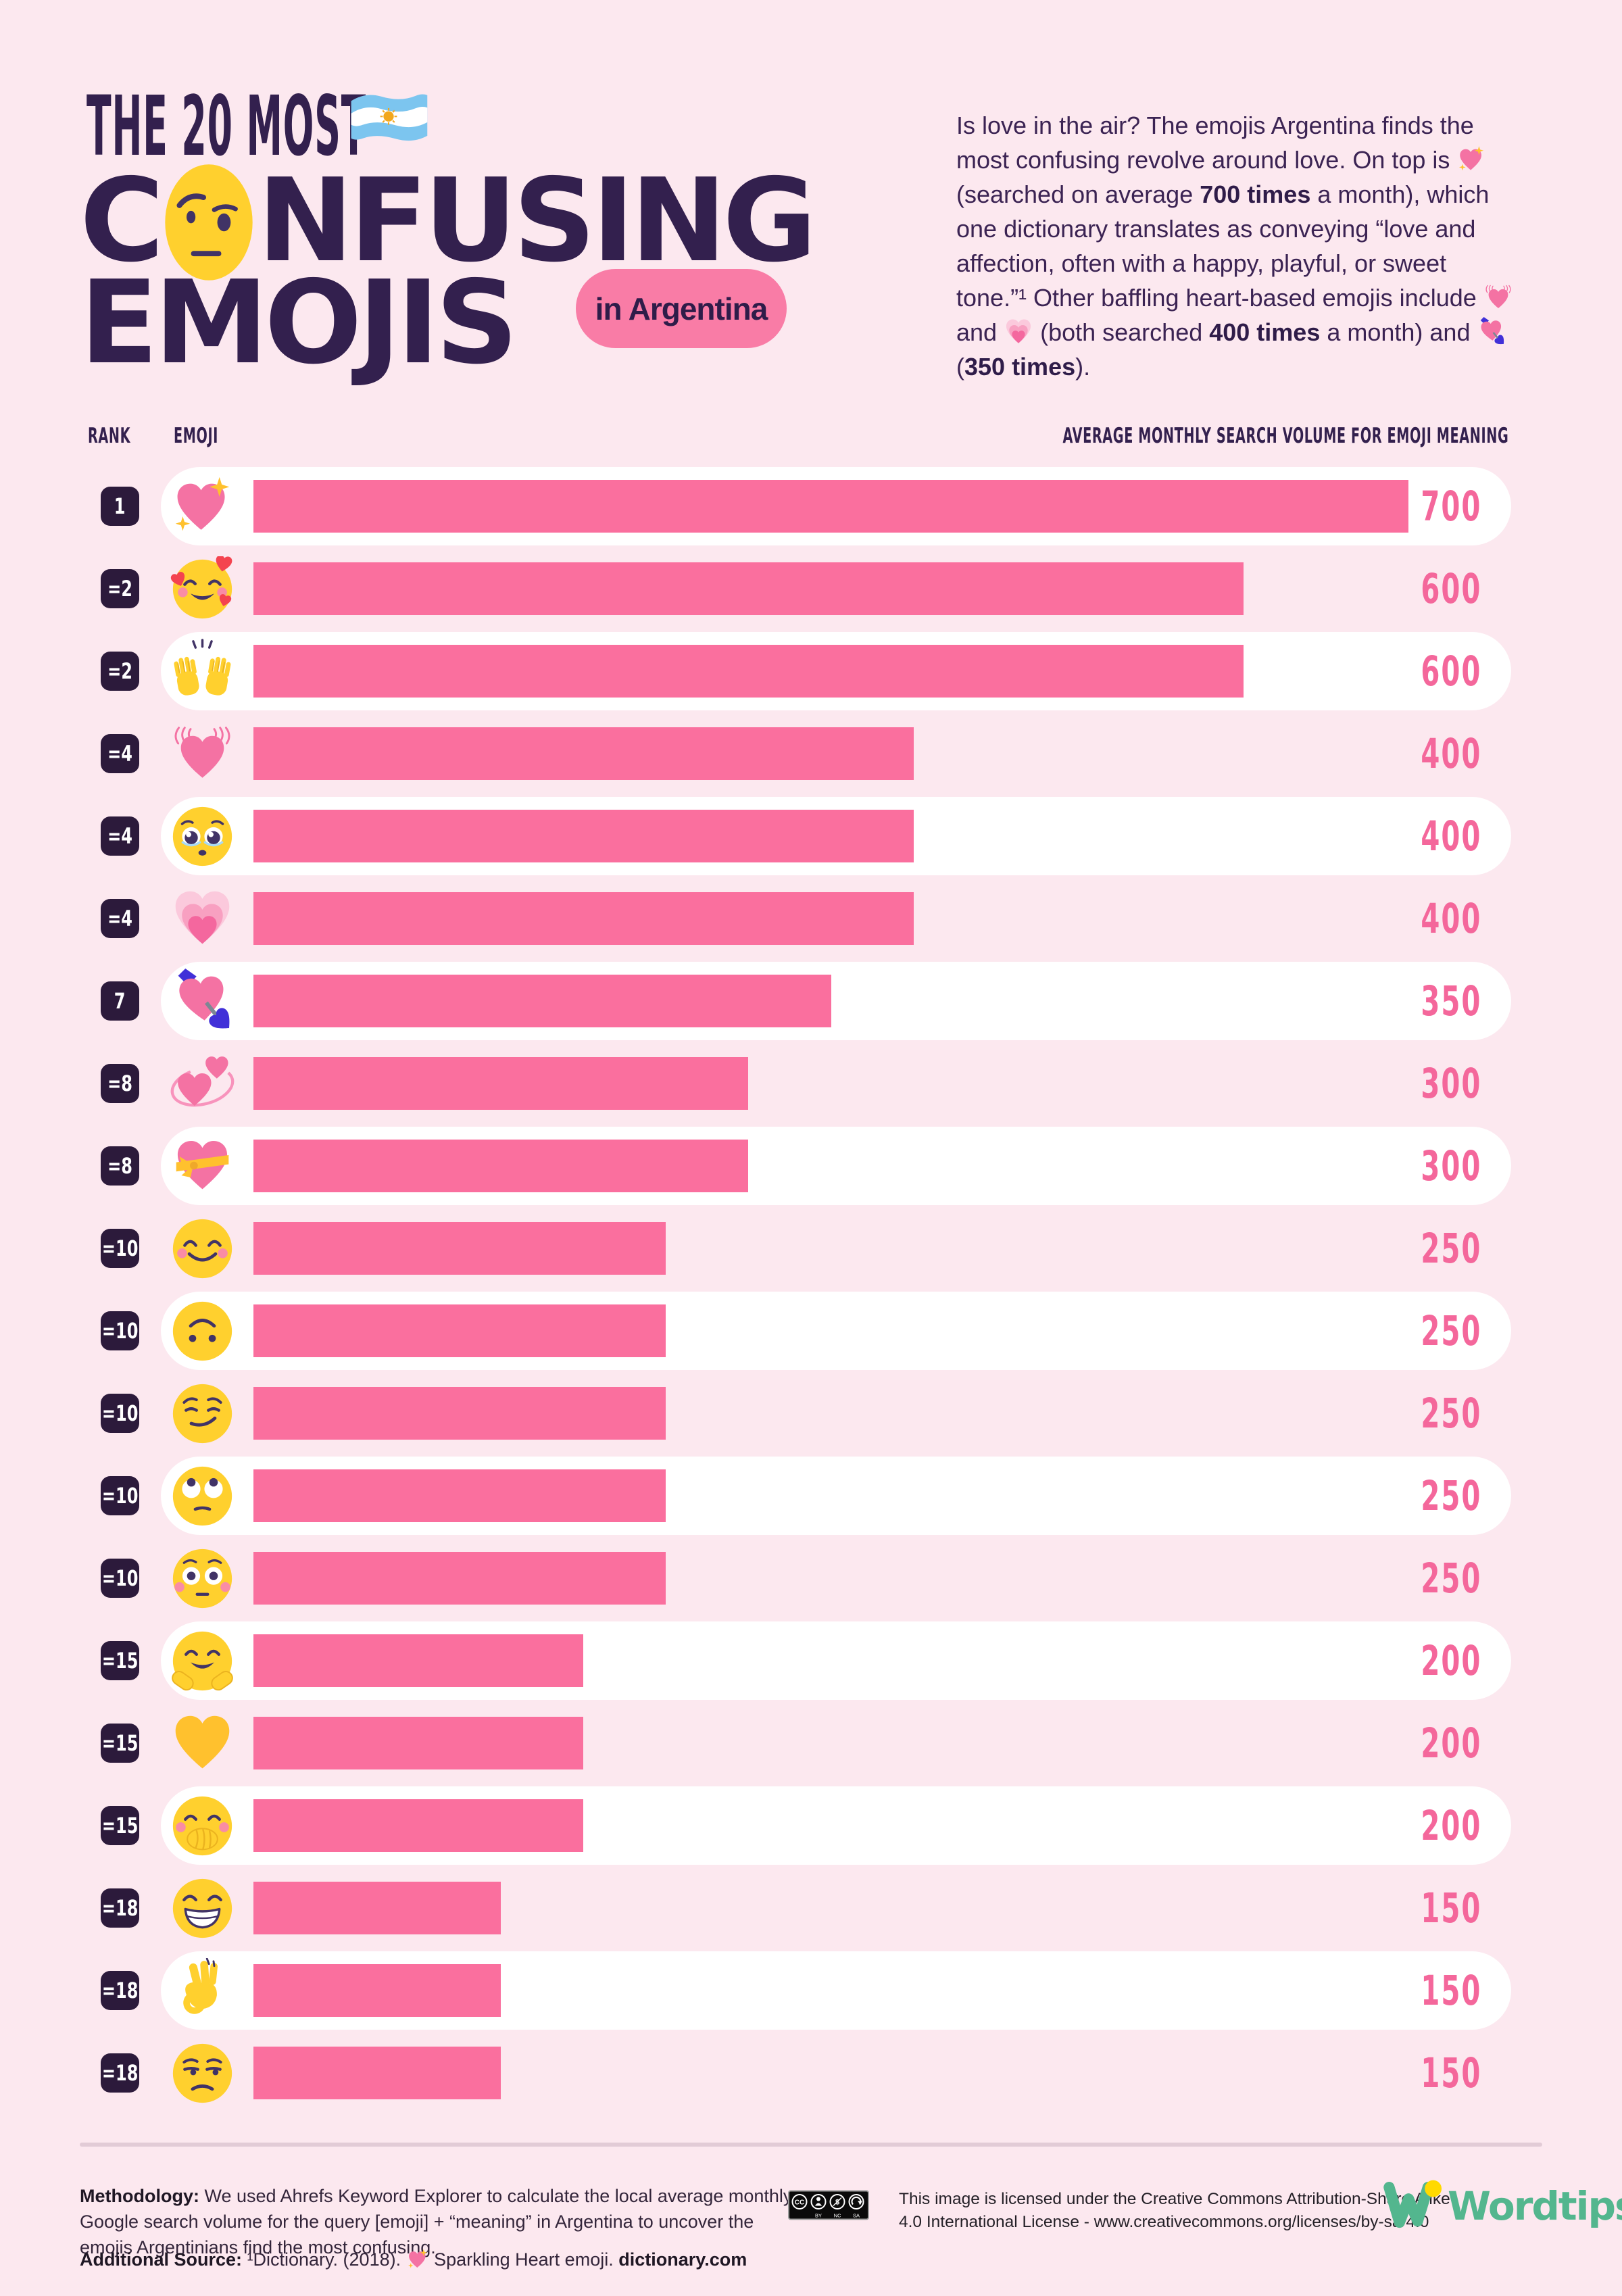 This screenshot has width=1622, height=2296. I want to click on intro-bold-stat: 700 times, so click(1255, 194).